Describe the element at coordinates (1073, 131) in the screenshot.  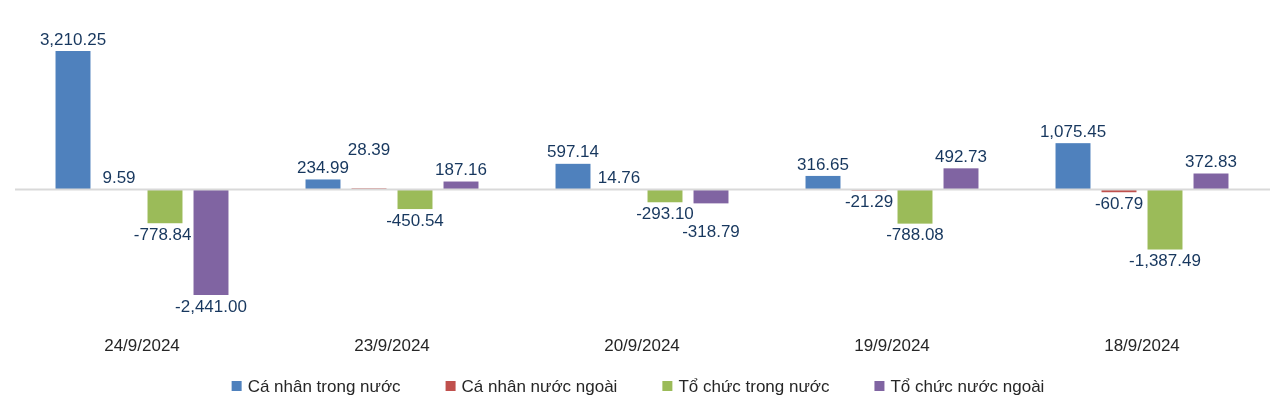
I see `data-label: 1,075.45` at that location.